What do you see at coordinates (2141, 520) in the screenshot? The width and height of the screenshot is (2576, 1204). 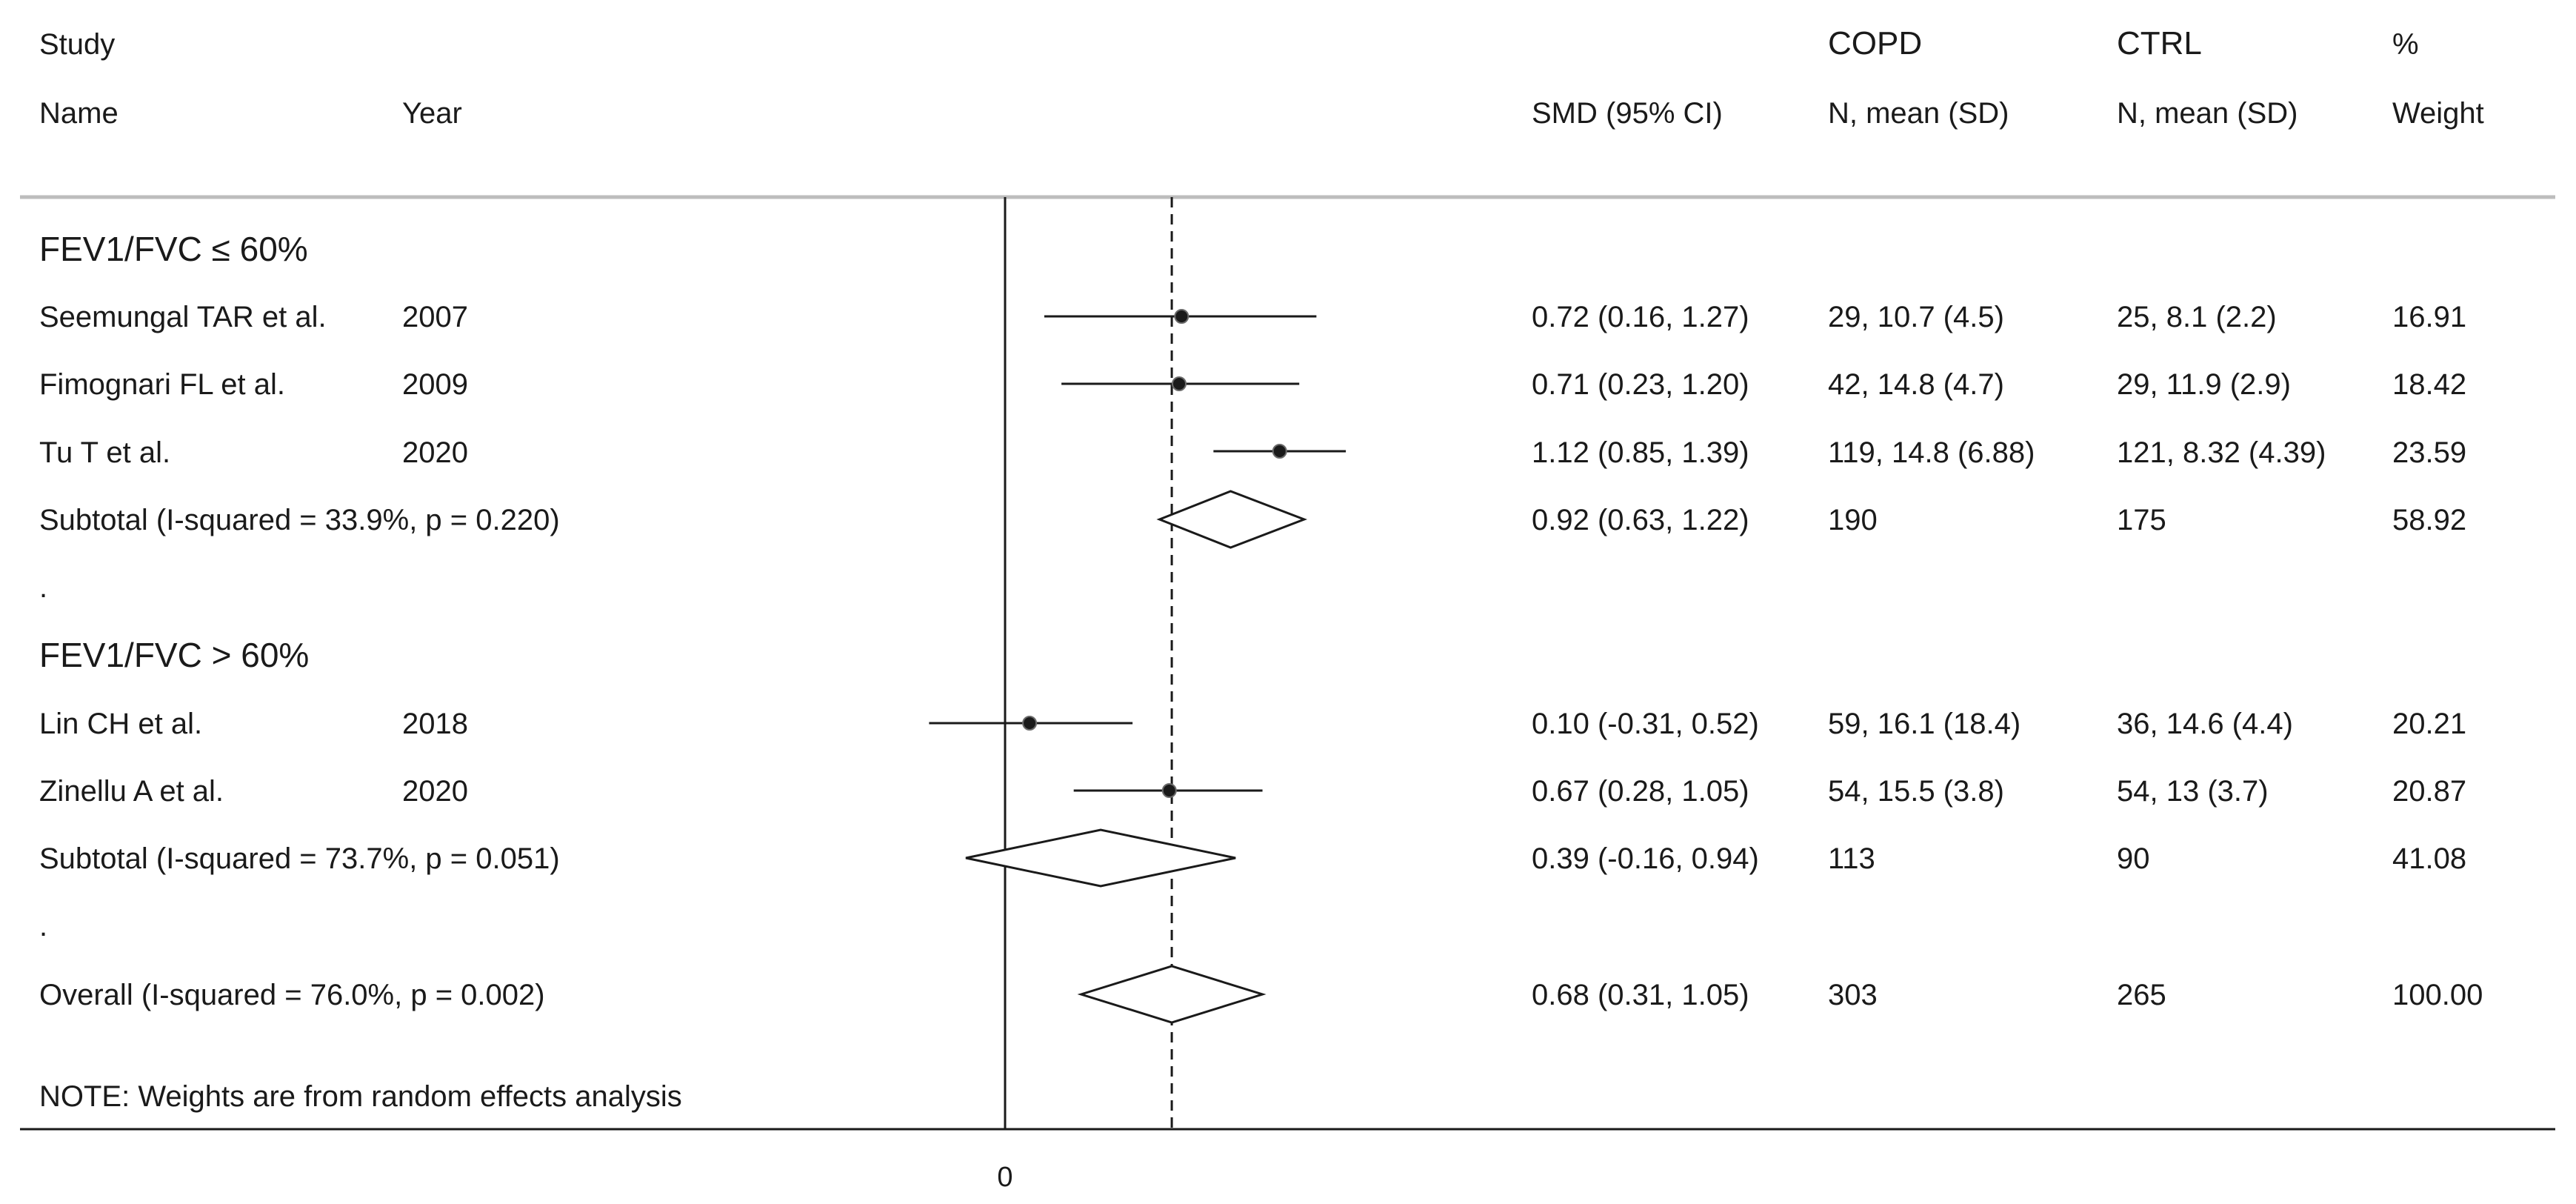 I see `subtotal-ctrl: 175` at bounding box center [2141, 520].